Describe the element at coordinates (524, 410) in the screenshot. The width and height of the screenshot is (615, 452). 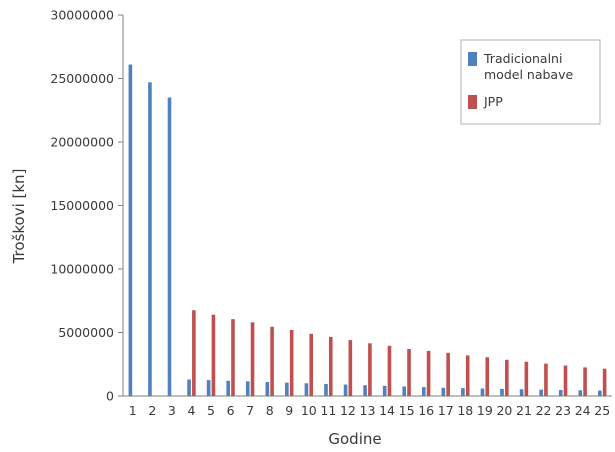
I see `x-tick-label: 21` at that location.